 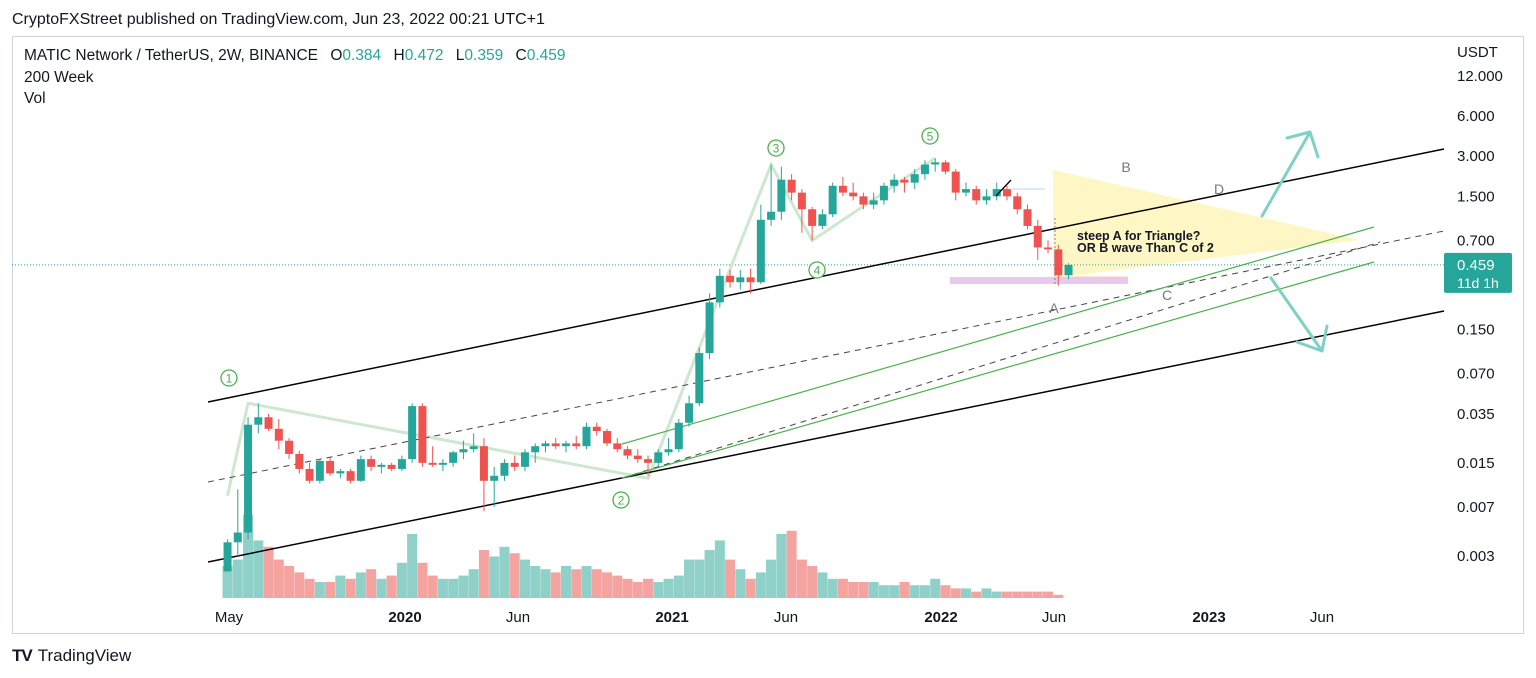 I want to click on open-value: 0.384, so click(x=362, y=55).